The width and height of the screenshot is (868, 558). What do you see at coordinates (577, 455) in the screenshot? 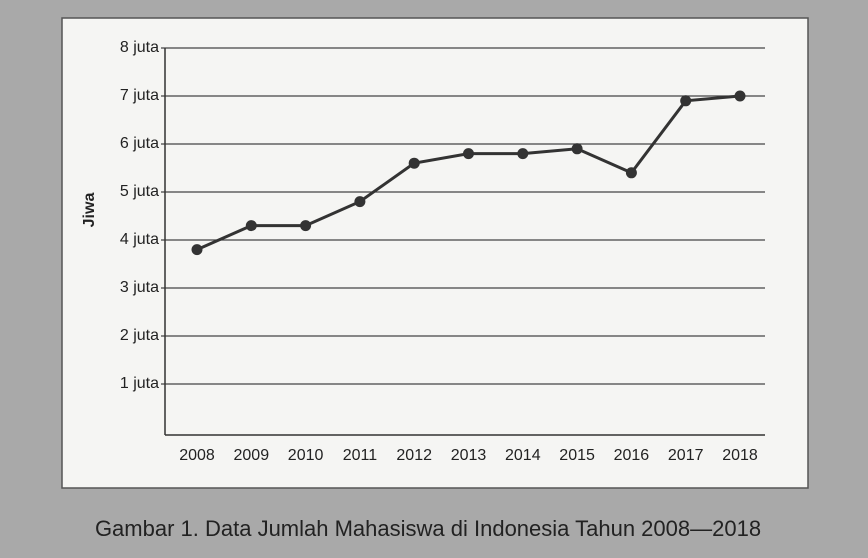
I see `x-tick-label: 2015` at bounding box center [577, 455].